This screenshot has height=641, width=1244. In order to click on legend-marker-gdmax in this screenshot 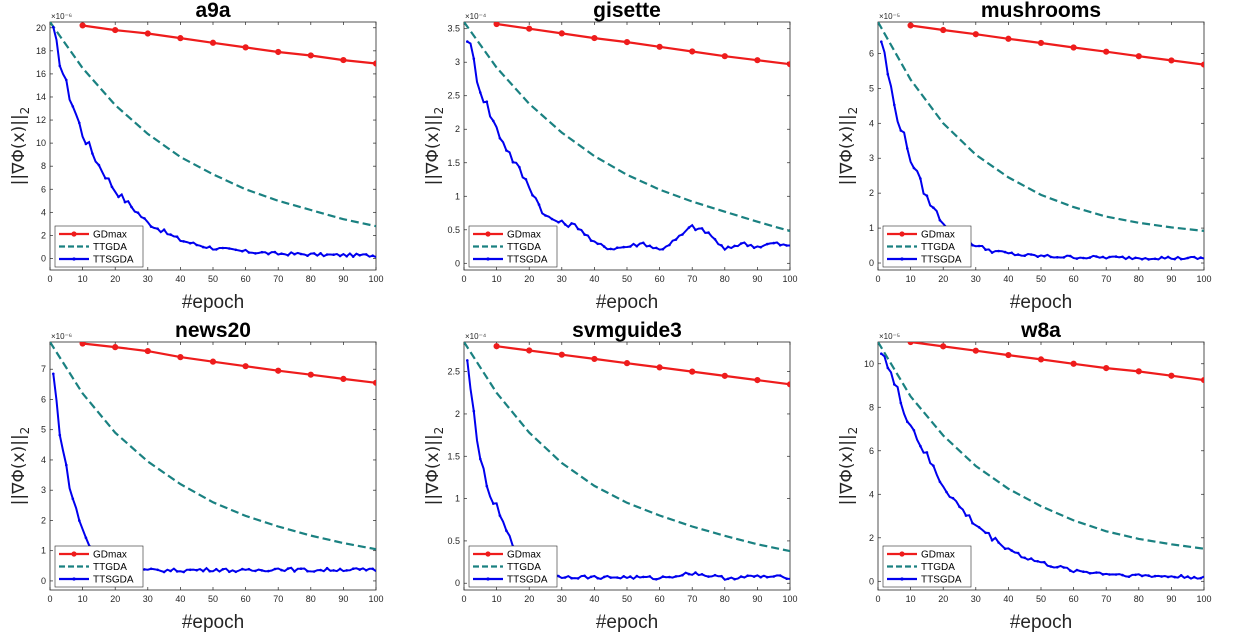, I will do `click(902, 554)`.